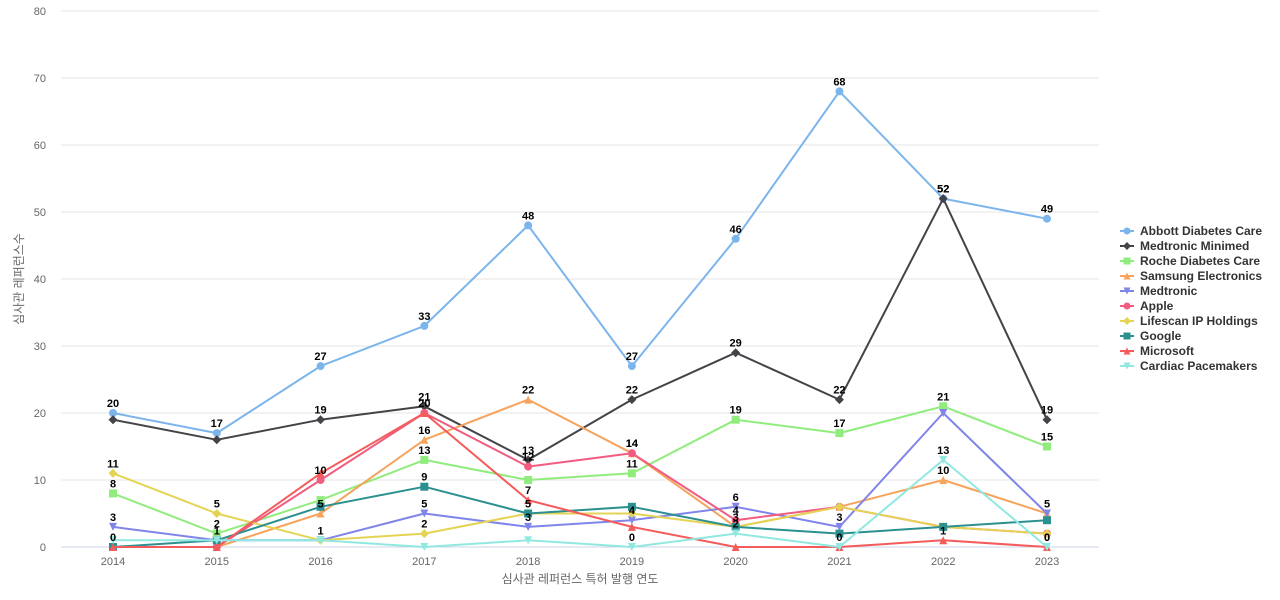 The image size is (1280, 600). What do you see at coordinates (580, 578) in the screenshot?
I see `x-axis-title: 심사관 레퍼런스 특허 발행 연도` at bounding box center [580, 578].